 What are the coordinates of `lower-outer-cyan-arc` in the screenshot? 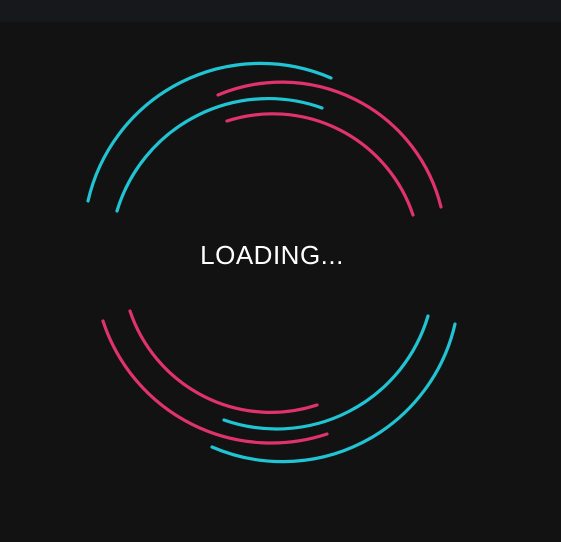 It's located at (333, 393).